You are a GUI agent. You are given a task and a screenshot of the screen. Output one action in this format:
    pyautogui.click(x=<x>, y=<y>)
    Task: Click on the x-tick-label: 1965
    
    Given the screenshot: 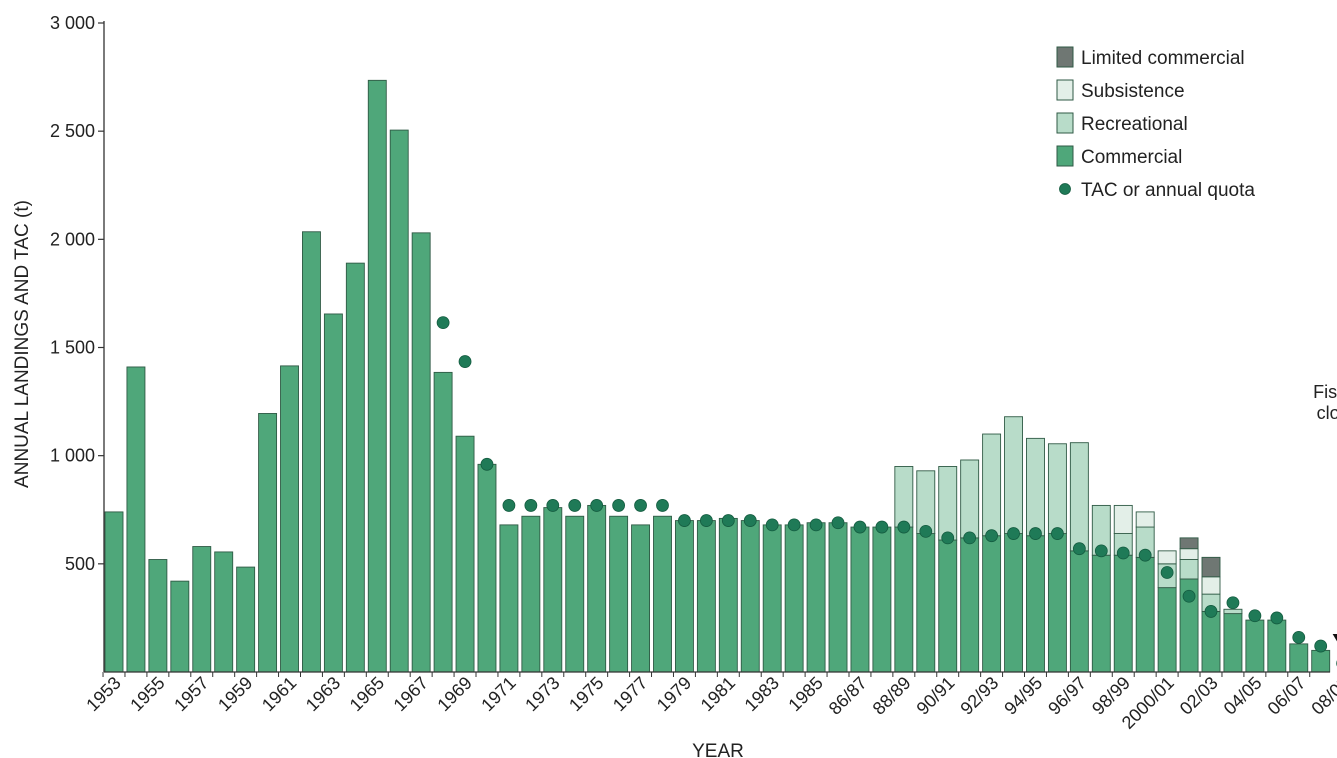 What is the action you would take?
    pyautogui.click(x=367, y=694)
    